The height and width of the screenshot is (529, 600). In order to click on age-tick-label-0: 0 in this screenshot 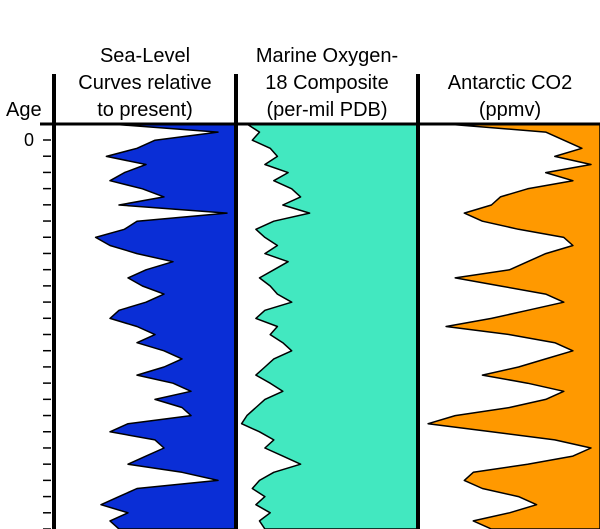, I will do `click(29, 140)`.